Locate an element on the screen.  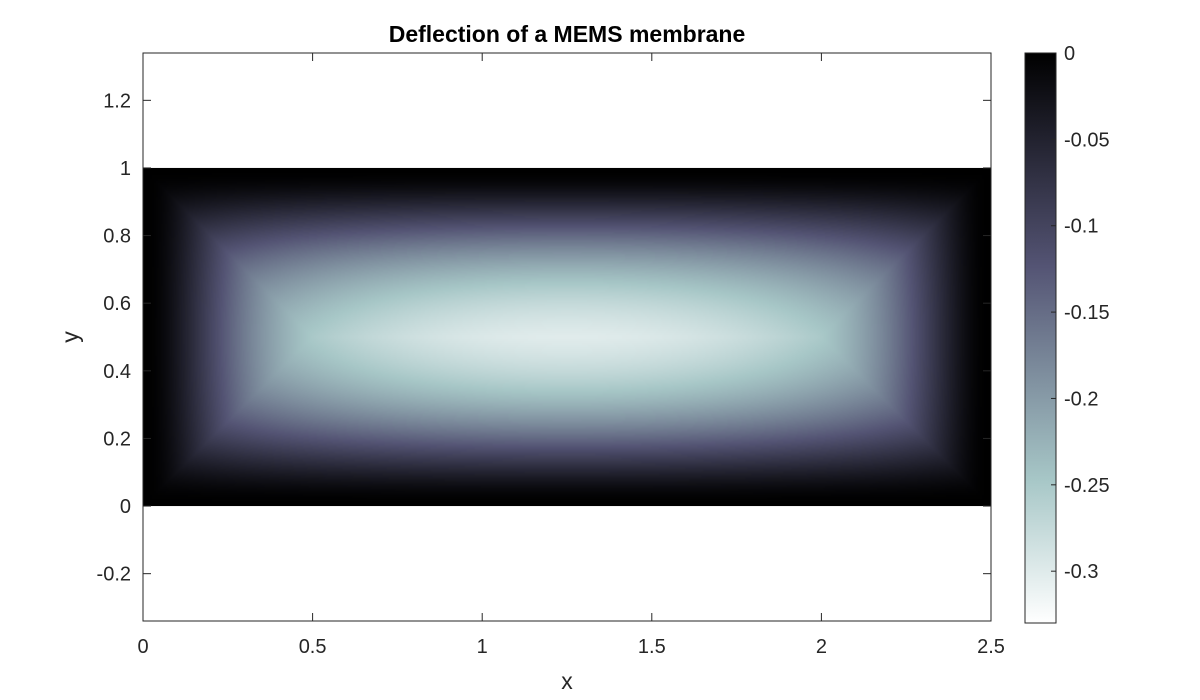
colorbar-tick-label: -0.15 is located at coordinates (1087, 313).